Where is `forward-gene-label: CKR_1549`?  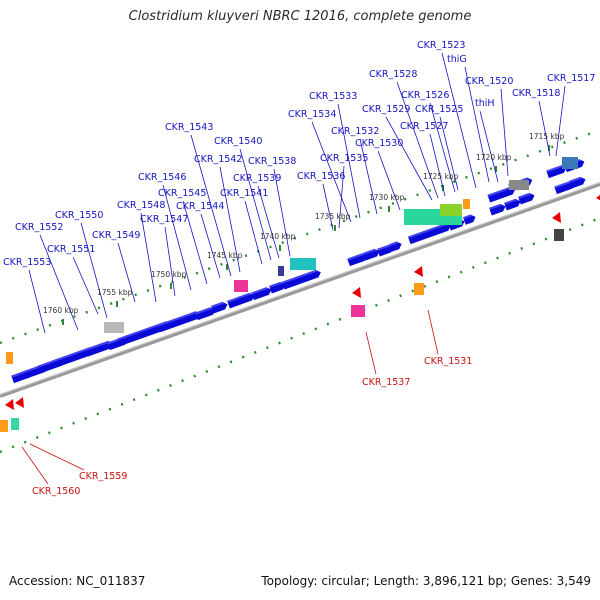 forward-gene-label: CKR_1549 is located at coordinates (116, 235).